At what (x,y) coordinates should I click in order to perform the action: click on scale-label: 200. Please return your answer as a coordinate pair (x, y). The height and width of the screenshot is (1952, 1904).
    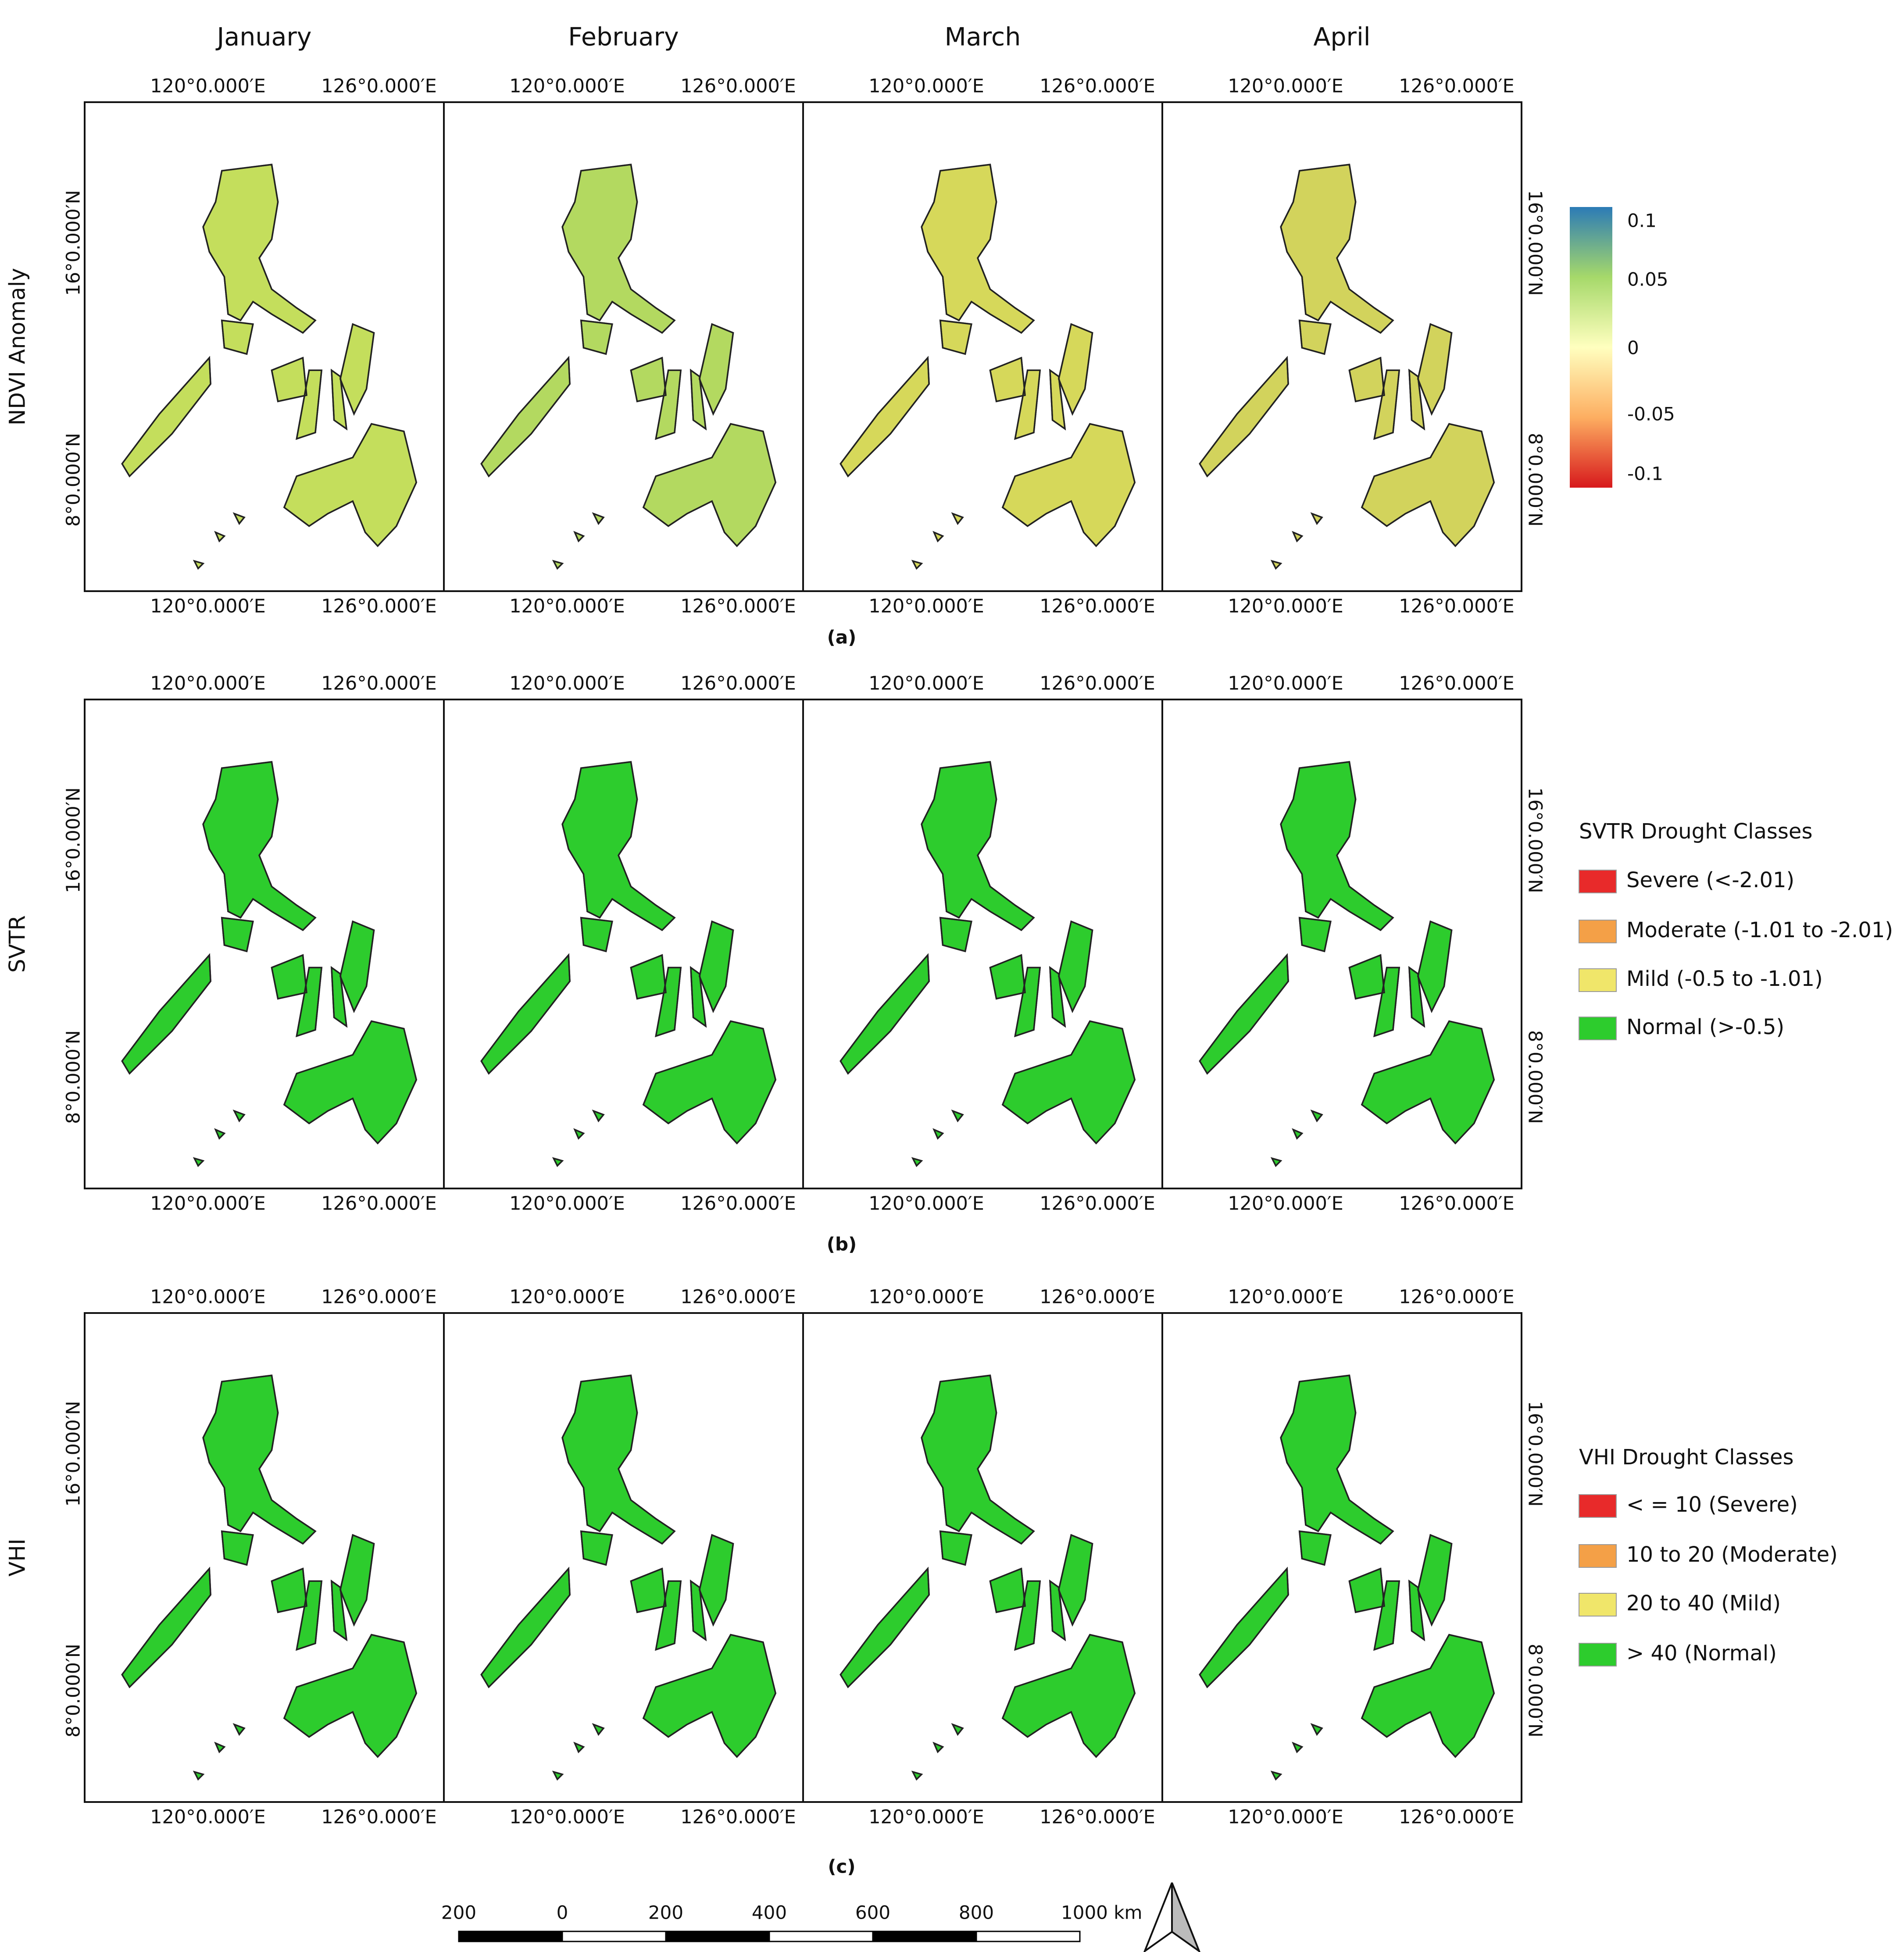
    Looking at the image, I should click on (459, 1913).